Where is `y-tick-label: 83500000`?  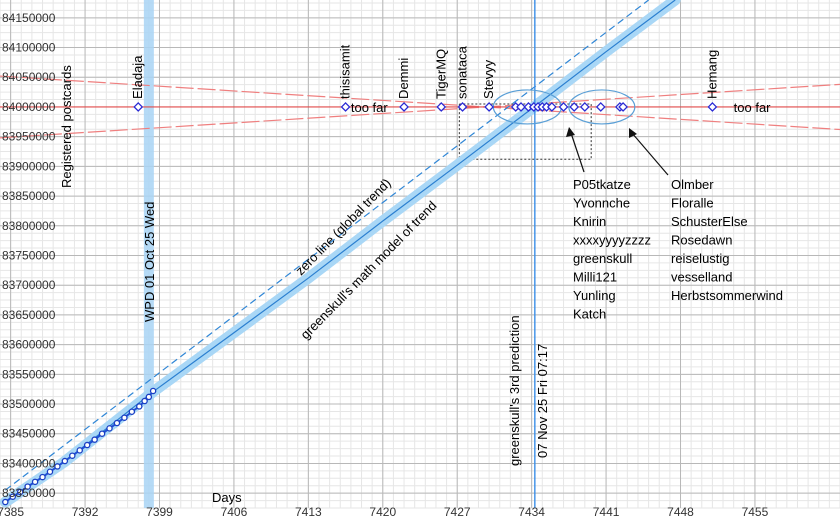 y-tick-label: 83500000 is located at coordinates (29, 404).